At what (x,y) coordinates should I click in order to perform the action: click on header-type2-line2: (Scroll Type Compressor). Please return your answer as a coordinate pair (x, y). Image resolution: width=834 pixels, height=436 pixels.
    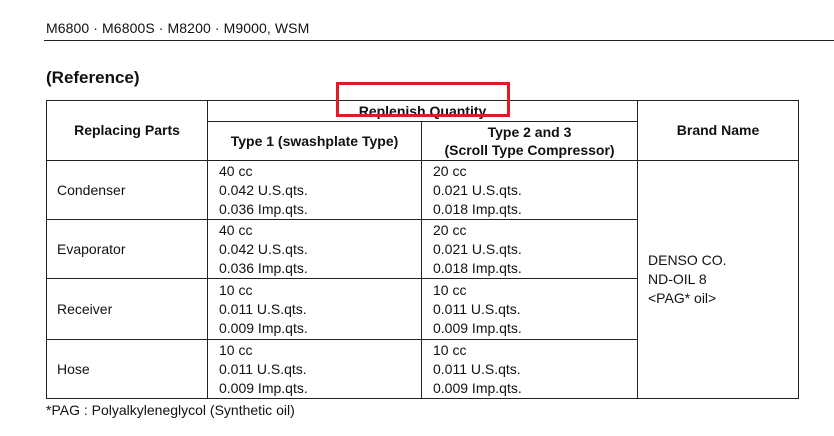
    Looking at the image, I should click on (529, 150).